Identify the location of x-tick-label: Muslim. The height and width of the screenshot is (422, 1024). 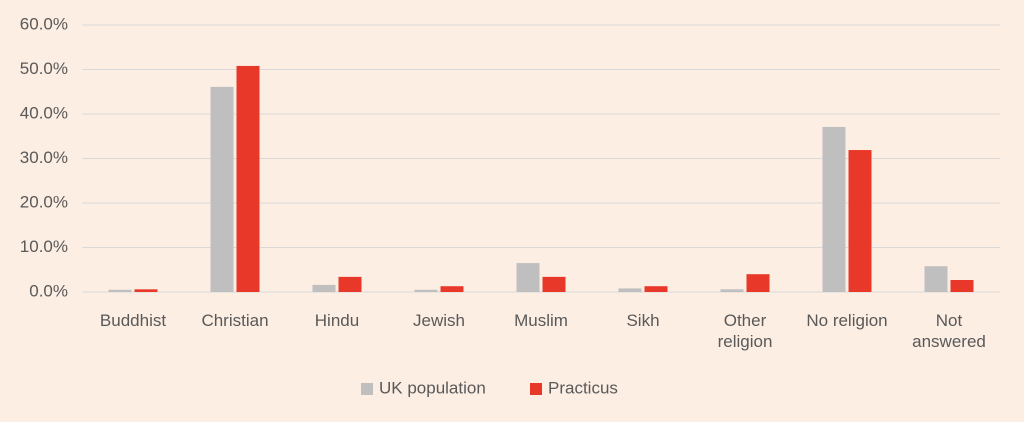
(541, 320).